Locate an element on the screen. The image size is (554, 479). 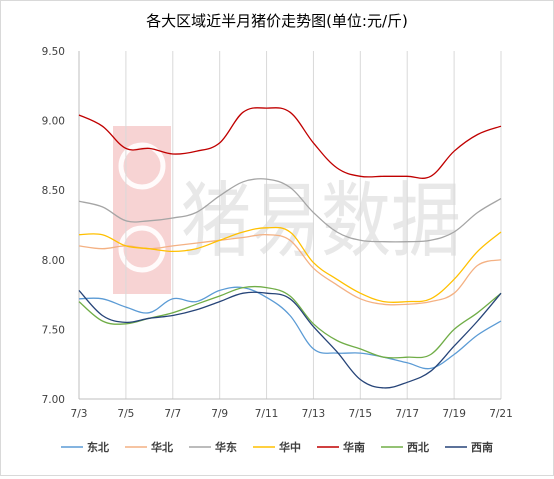
legend-label: 华北 is located at coordinates (162, 447).